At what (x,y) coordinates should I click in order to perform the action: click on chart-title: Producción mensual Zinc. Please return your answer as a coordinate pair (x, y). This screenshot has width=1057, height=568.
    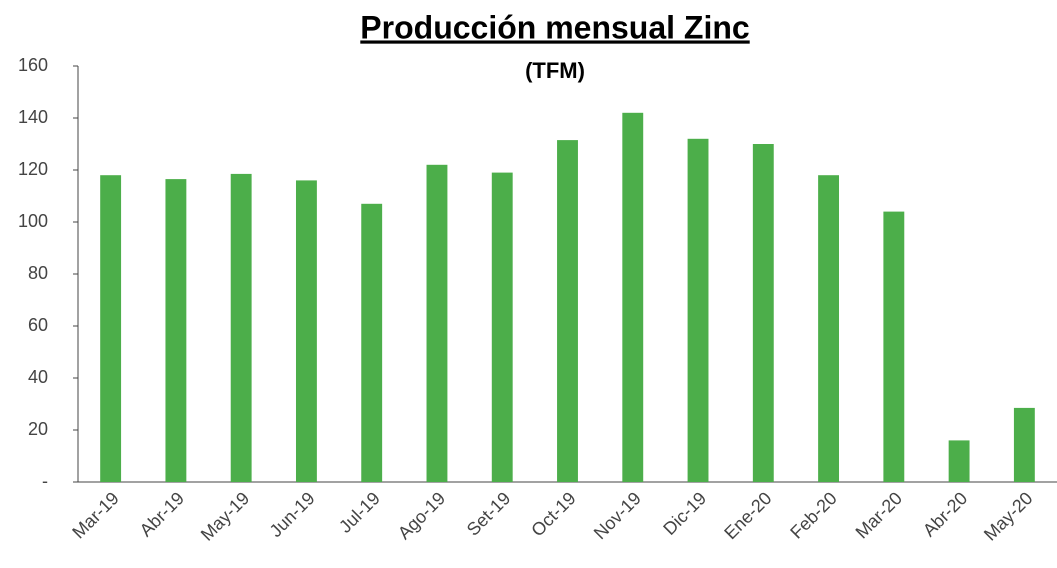
    Looking at the image, I should click on (554, 27).